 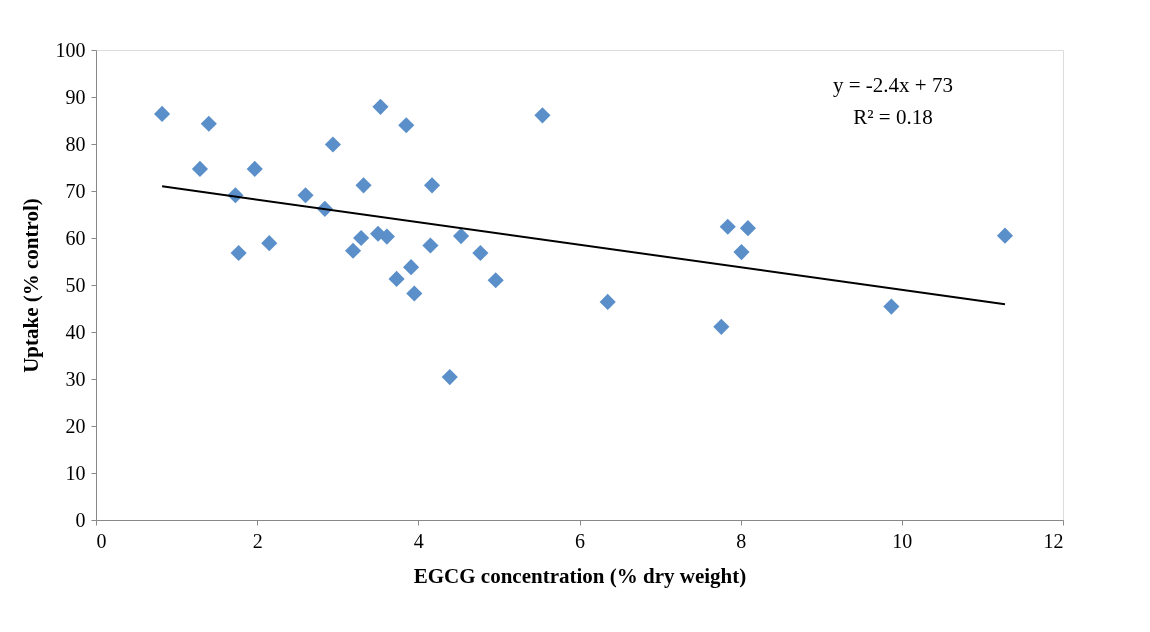 I want to click on y-tick-label: 40, so click(x=75, y=331).